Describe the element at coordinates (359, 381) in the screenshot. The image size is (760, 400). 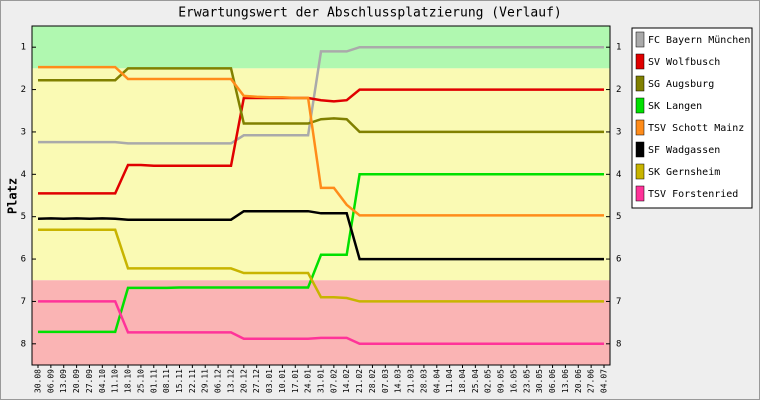
I see `x-tick-label: 21.02` at that location.